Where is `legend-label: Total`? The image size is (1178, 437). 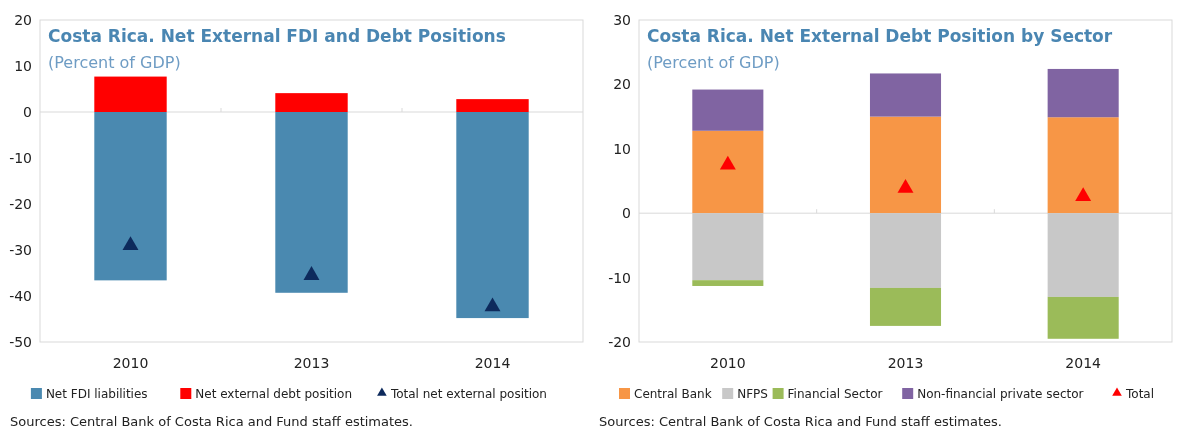
legend-label: Total is located at coordinates (1140, 394).